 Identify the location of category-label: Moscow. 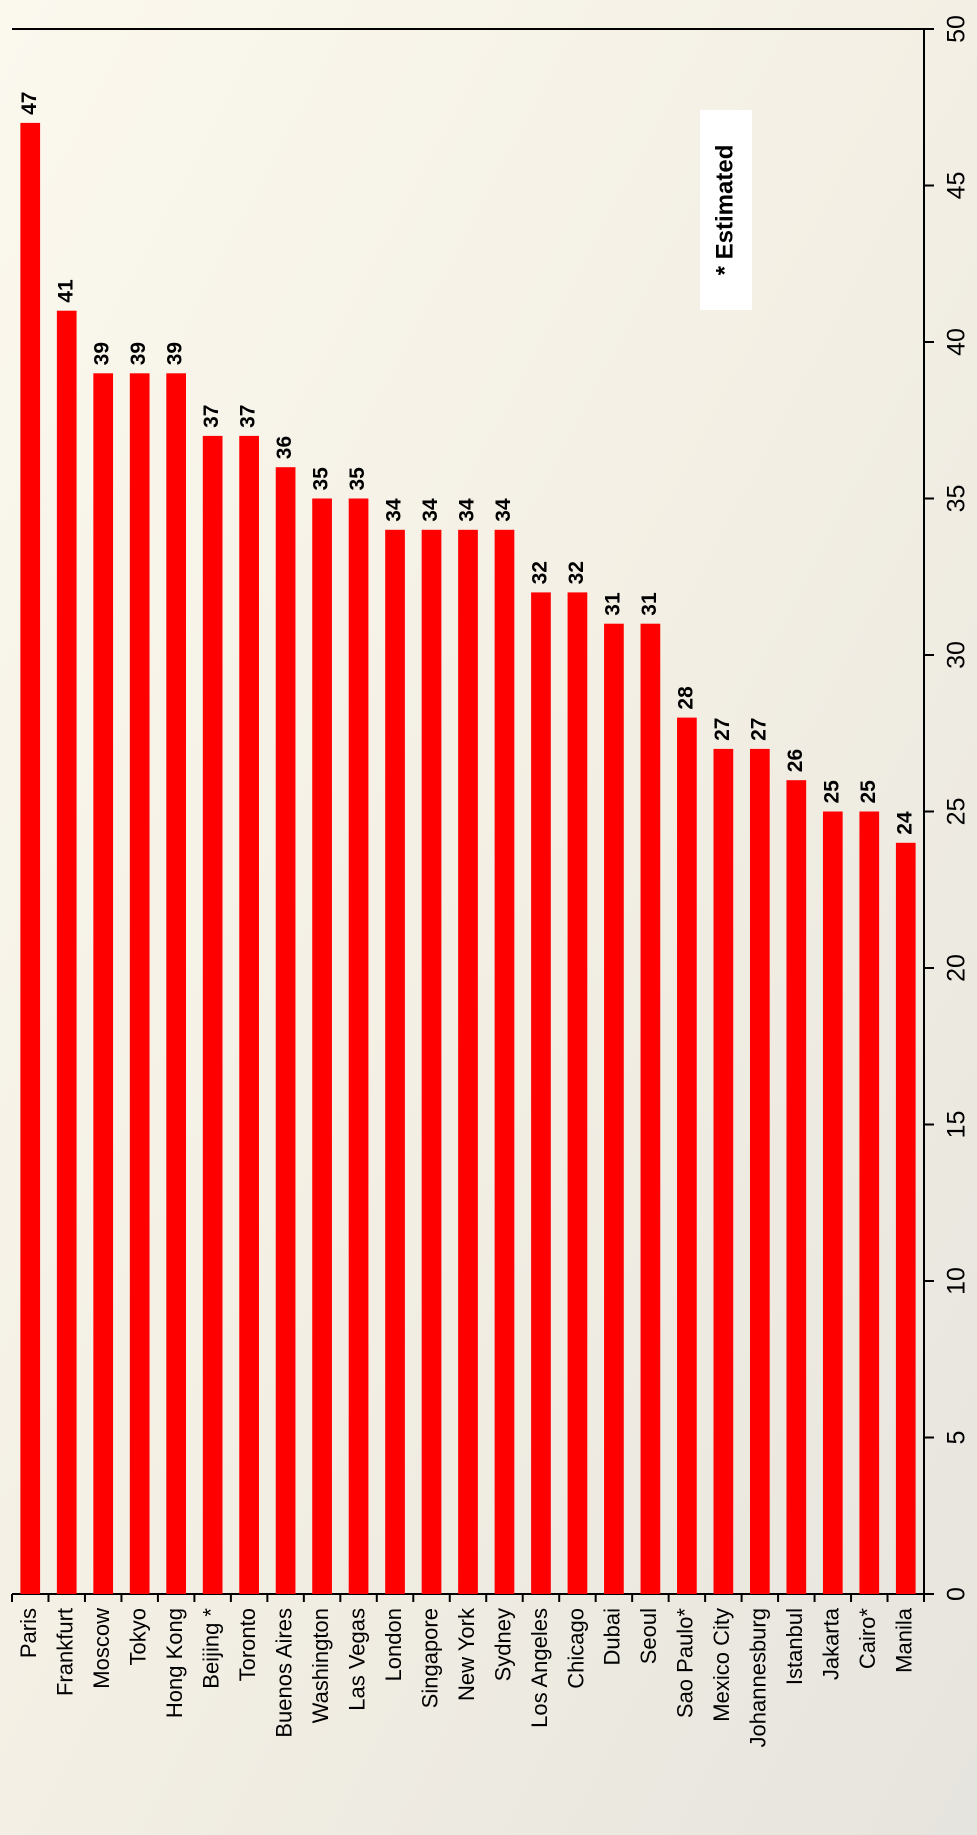
(101, 1648).